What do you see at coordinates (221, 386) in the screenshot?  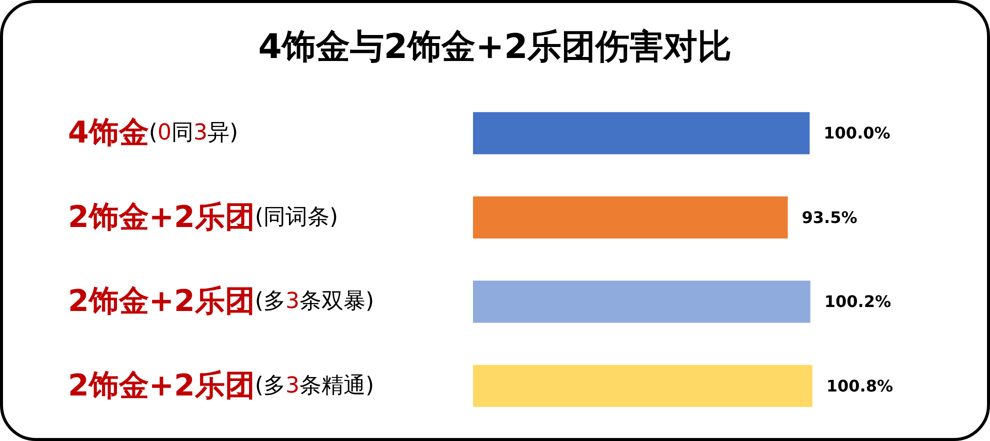 I see `y-tick-label: 2饰金+2乐团(多3条精通)` at bounding box center [221, 386].